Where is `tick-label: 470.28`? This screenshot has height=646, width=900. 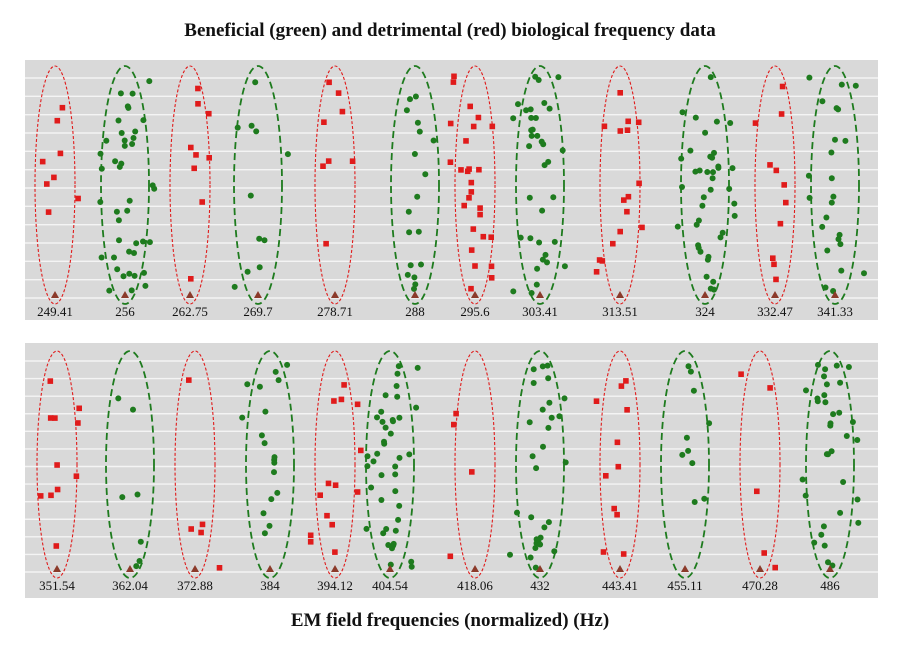 tick-label: 470.28 is located at coordinates (760, 585).